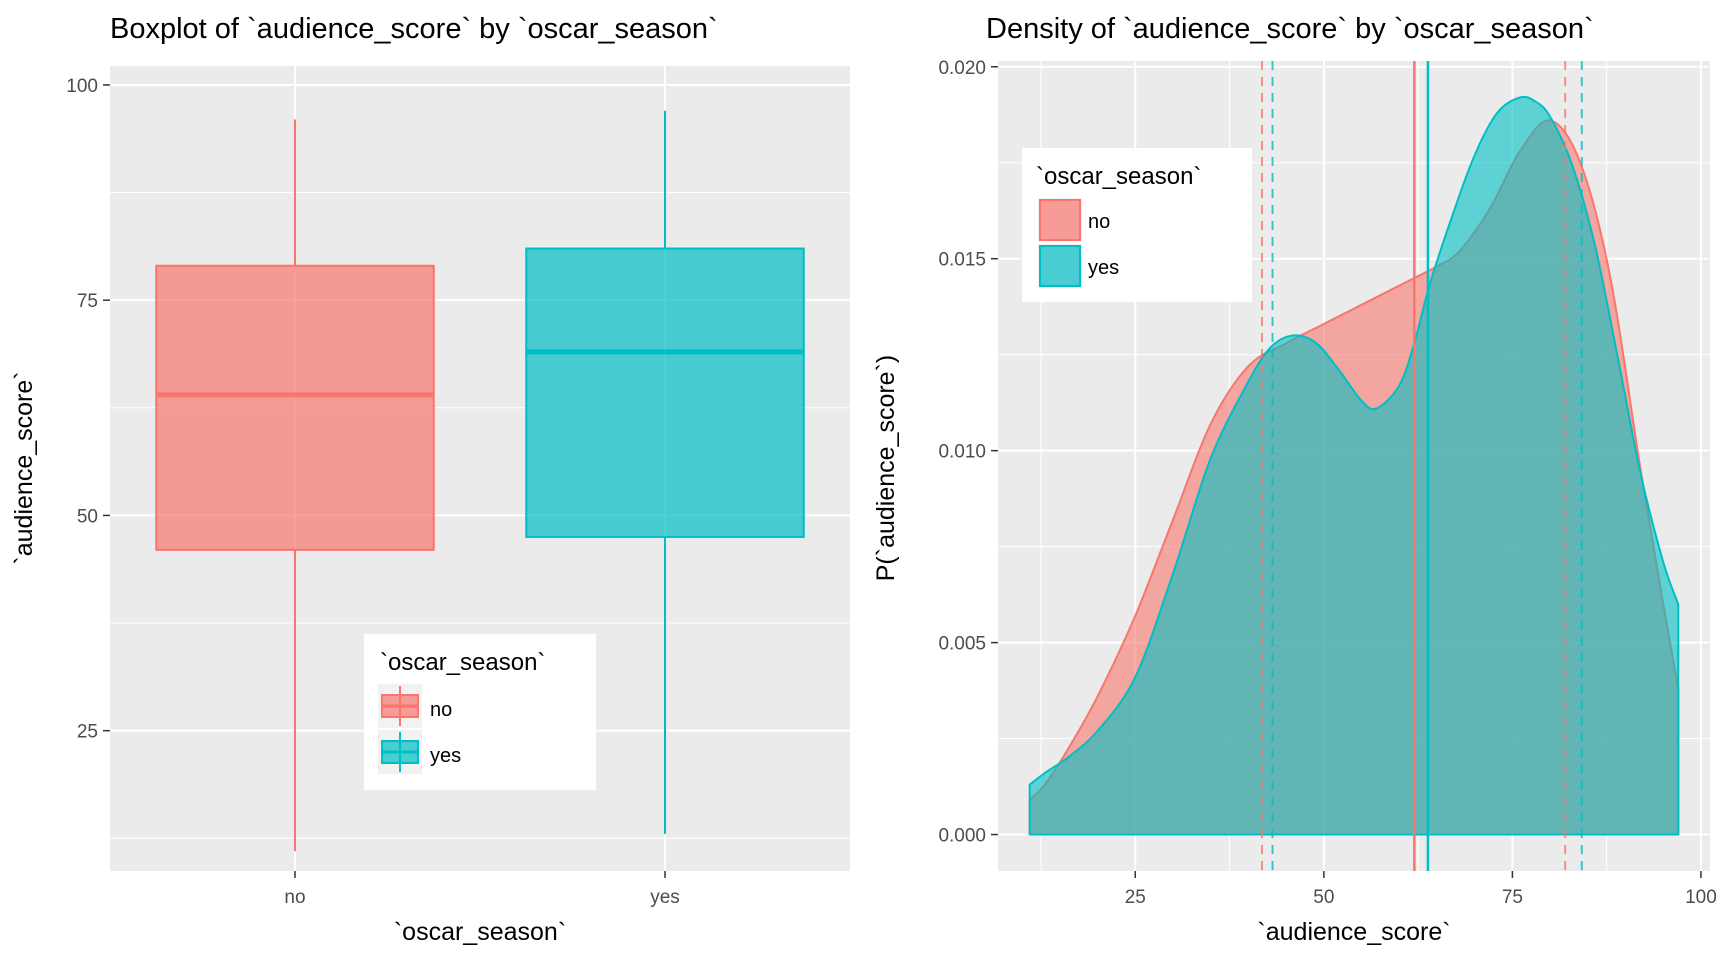 The height and width of the screenshot is (960, 1728). What do you see at coordinates (1137, 225) in the screenshot?
I see `density-legend: `oscar_season` no yes` at bounding box center [1137, 225].